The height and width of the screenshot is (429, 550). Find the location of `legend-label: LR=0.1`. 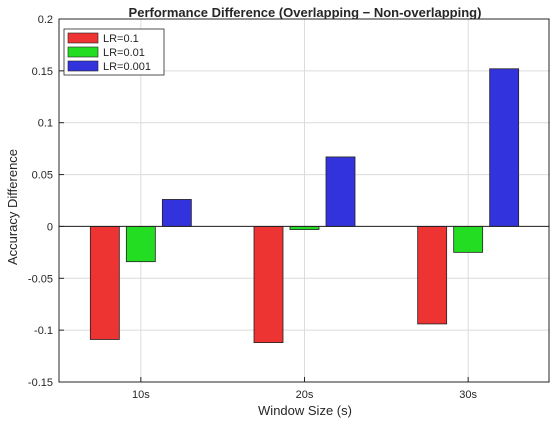

legend-label: LR=0.1 is located at coordinates (121, 39).